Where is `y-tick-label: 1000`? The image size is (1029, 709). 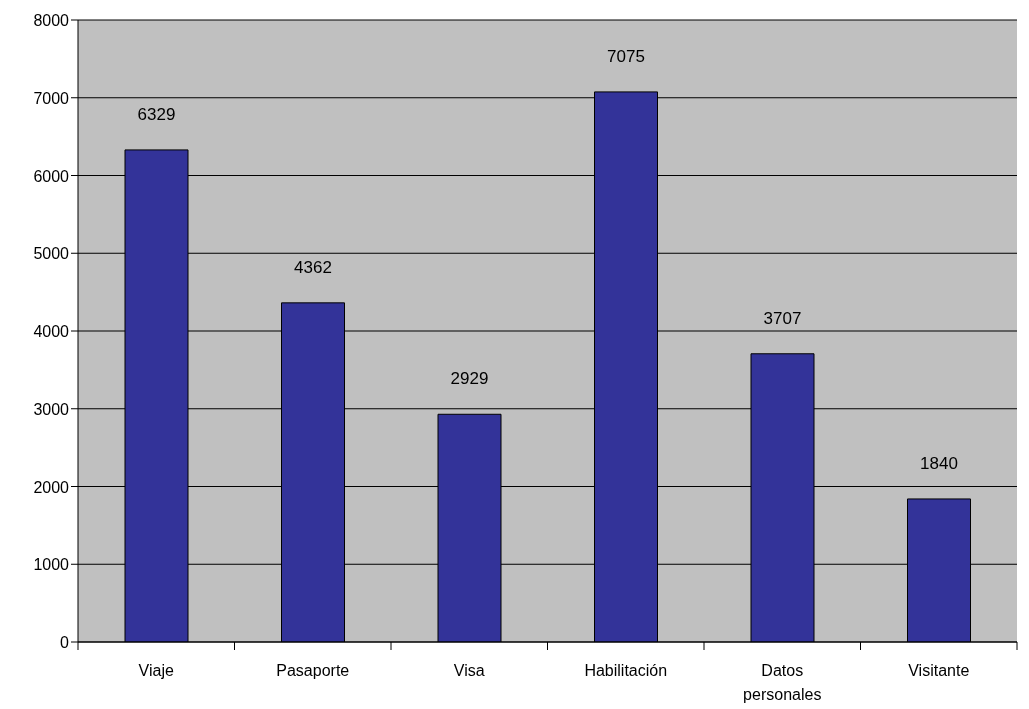 y-tick-label: 1000 is located at coordinates (51, 565).